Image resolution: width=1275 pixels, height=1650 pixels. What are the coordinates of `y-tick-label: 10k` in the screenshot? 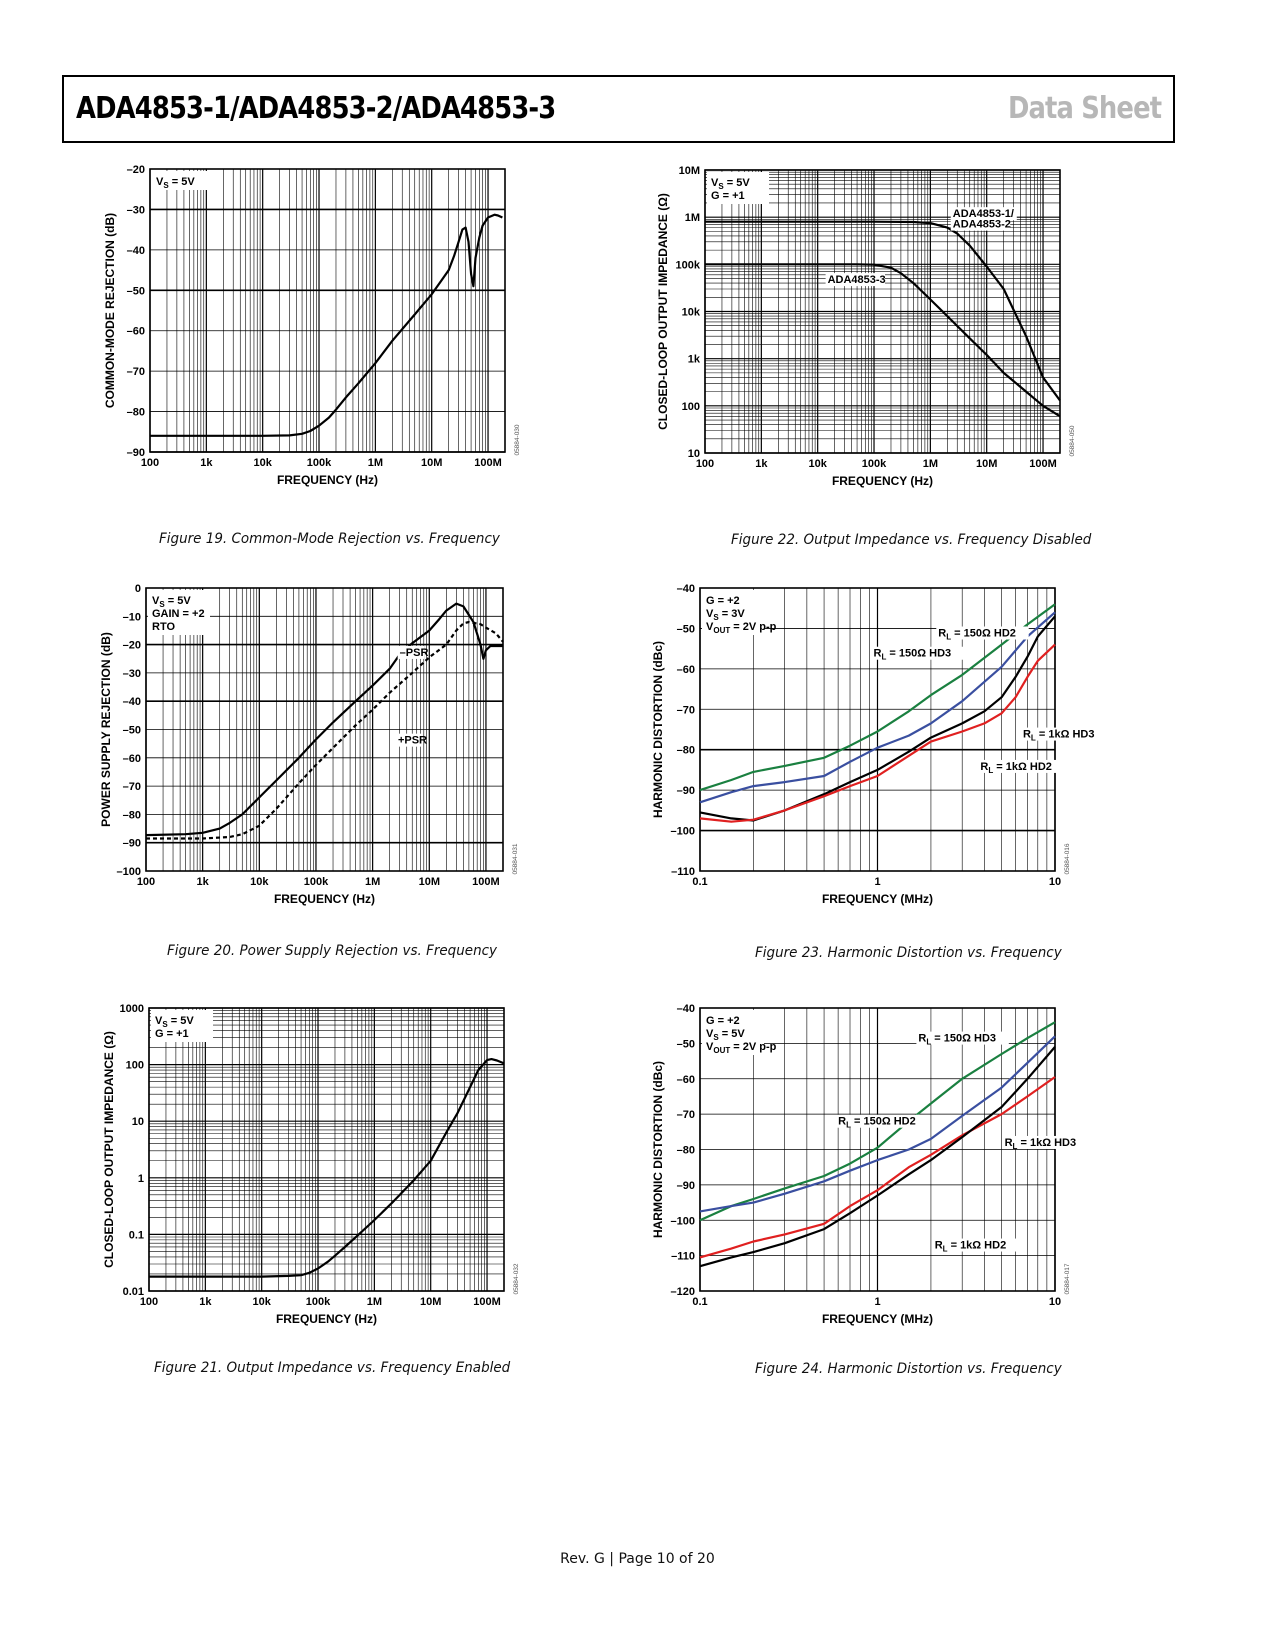 It's located at (691, 313).